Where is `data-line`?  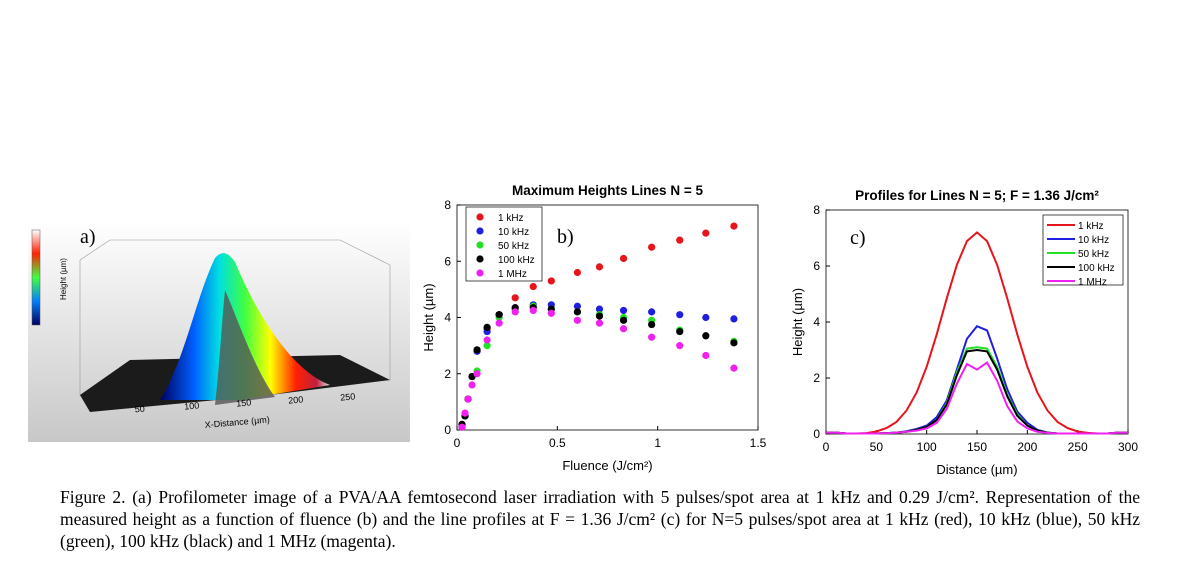
data-line is located at coordinates (977, 333).